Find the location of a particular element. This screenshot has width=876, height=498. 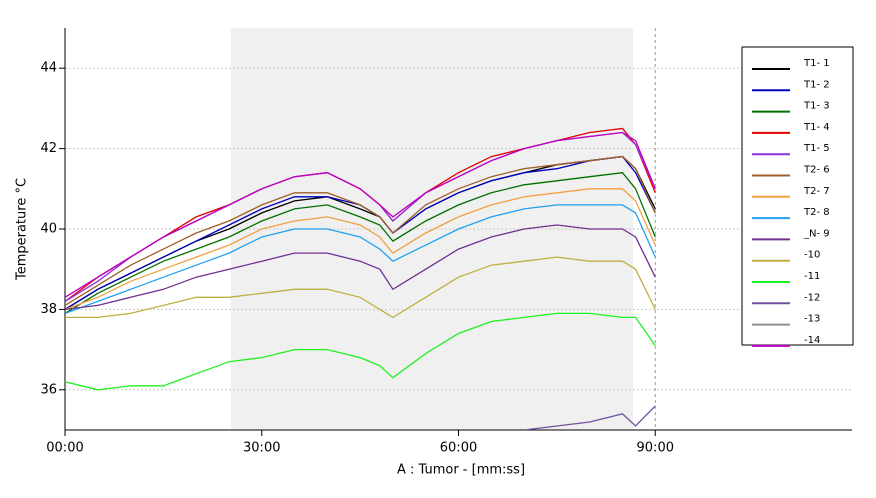

legend-label: T1- 1 is located at coordinates (816, 63).